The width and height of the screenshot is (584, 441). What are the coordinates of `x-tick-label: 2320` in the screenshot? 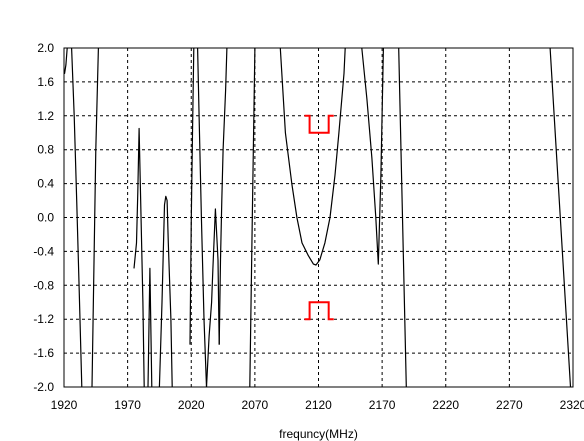 It's located at (572, 405).